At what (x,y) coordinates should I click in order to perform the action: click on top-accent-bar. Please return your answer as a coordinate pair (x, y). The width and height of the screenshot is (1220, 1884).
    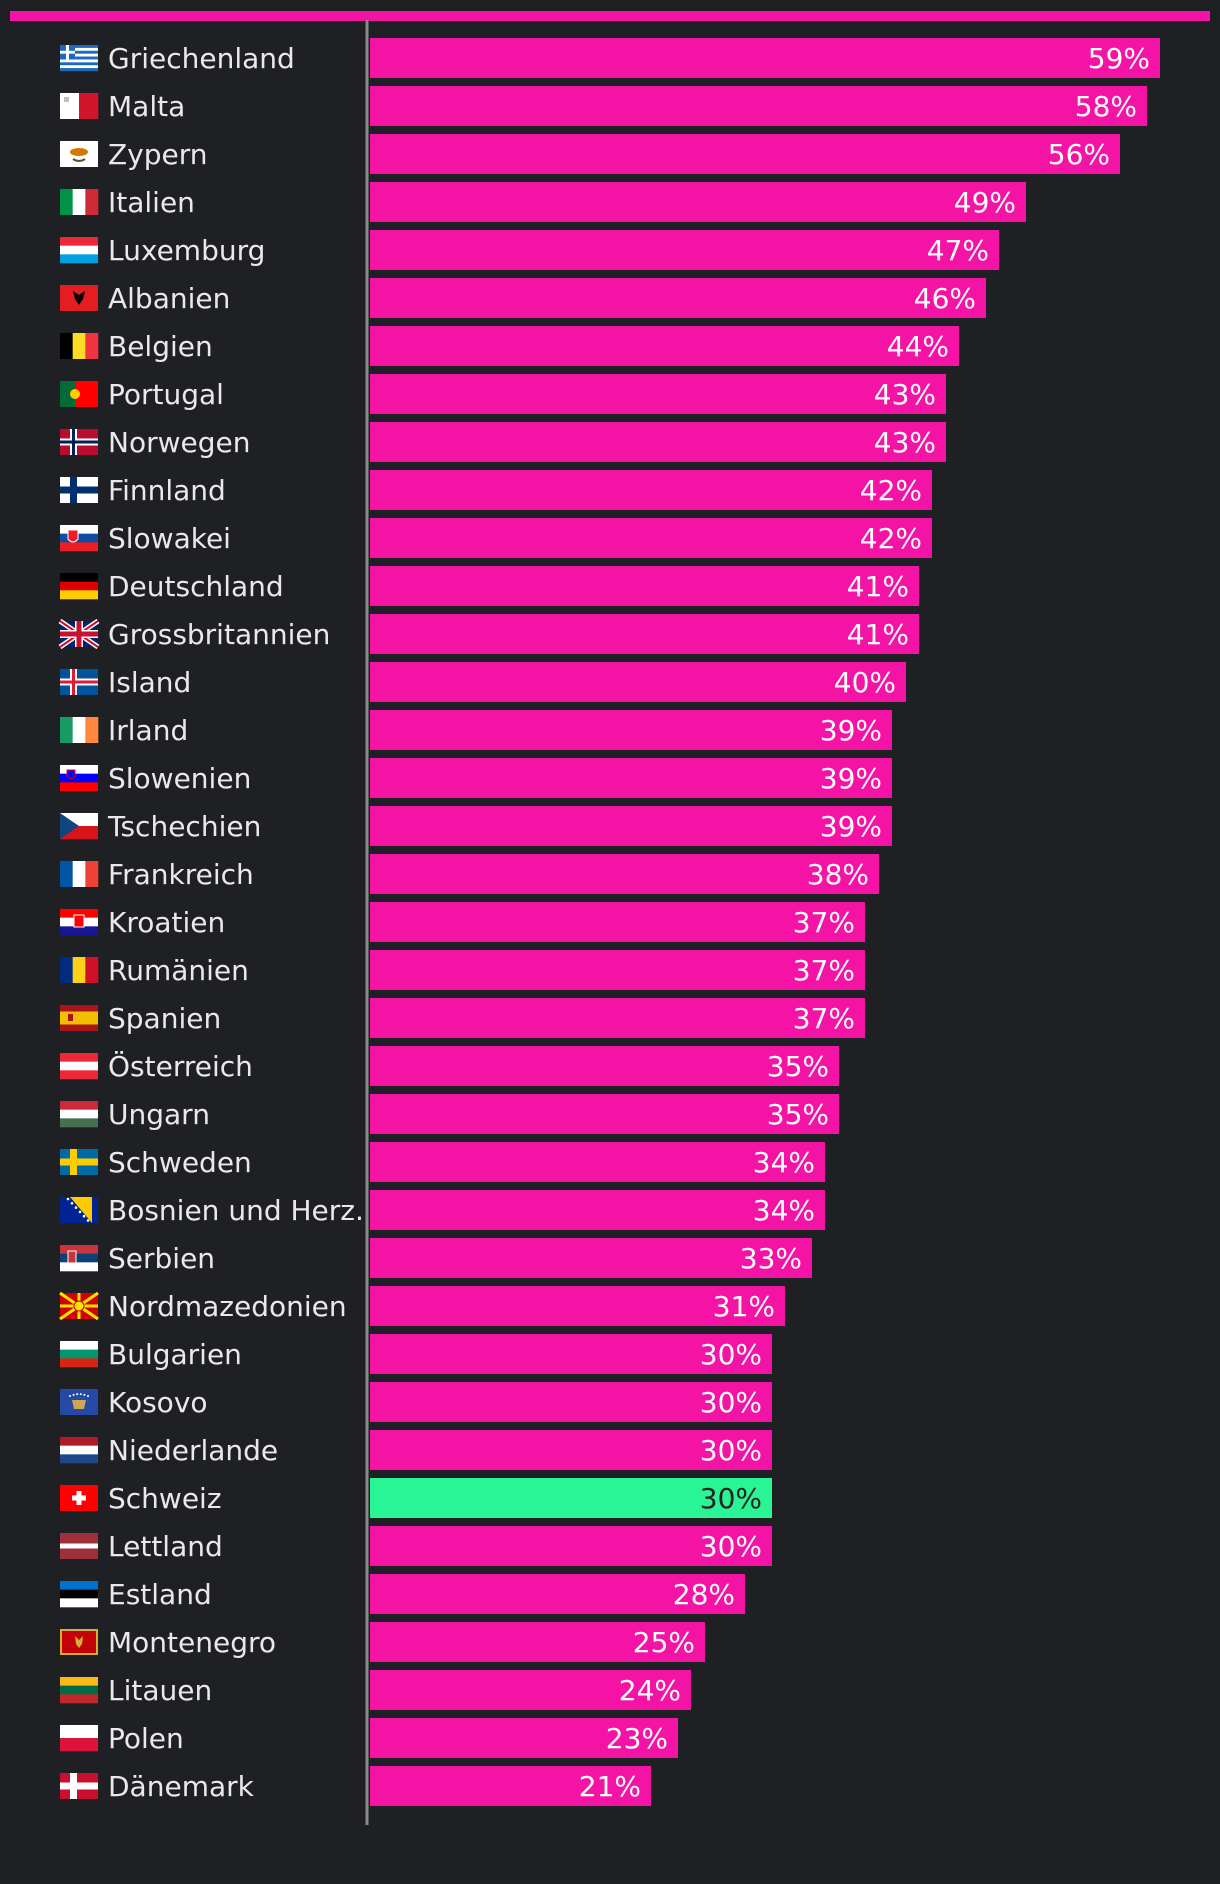
    Looking at the image, I should click on (610, 16).